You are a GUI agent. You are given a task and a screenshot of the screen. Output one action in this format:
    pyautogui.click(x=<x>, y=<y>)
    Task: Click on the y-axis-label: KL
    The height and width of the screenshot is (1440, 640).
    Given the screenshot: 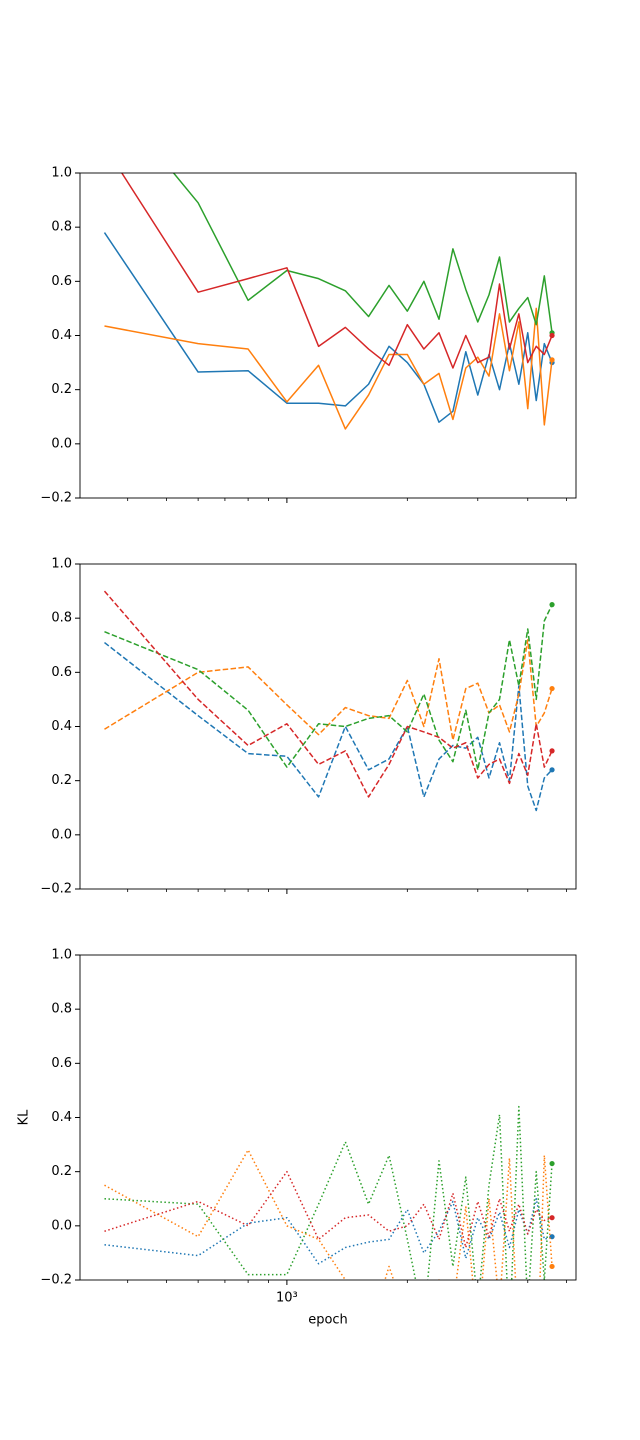 What is the action you would take?
    pyautogui.click(x=24, y=1117)
    